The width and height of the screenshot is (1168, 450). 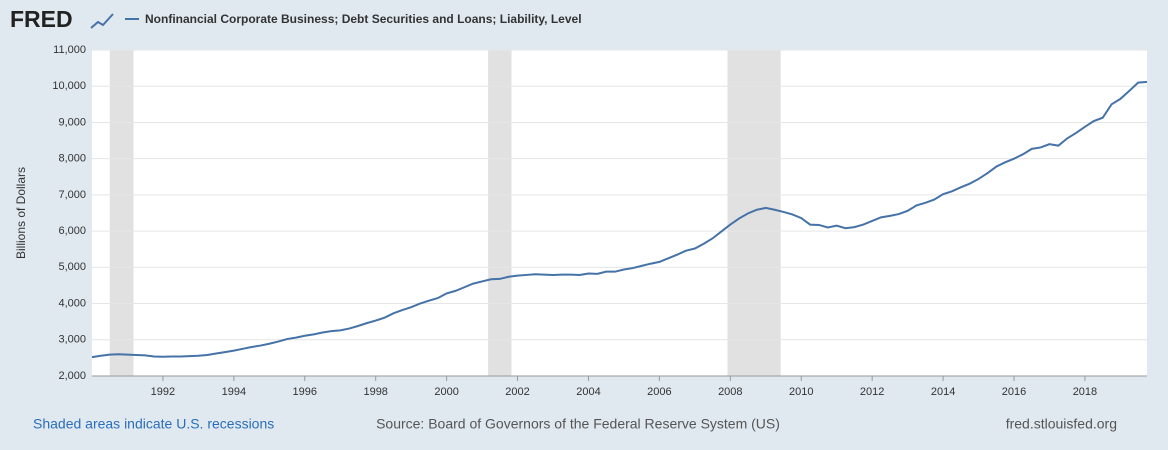 What do you see at coordinates (69, 50) in the screenshot?
I see `y-tick-label: 11,000` at bounding box center [69, 50].